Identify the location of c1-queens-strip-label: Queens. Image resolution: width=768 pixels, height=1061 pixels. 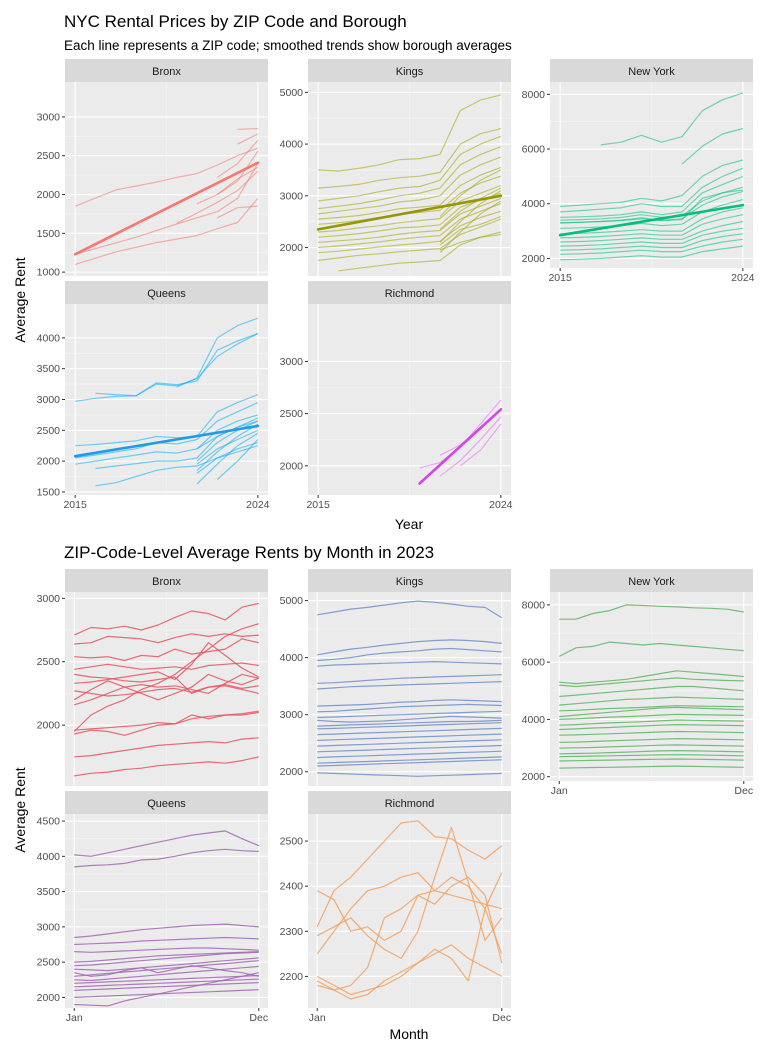
(166, 294).